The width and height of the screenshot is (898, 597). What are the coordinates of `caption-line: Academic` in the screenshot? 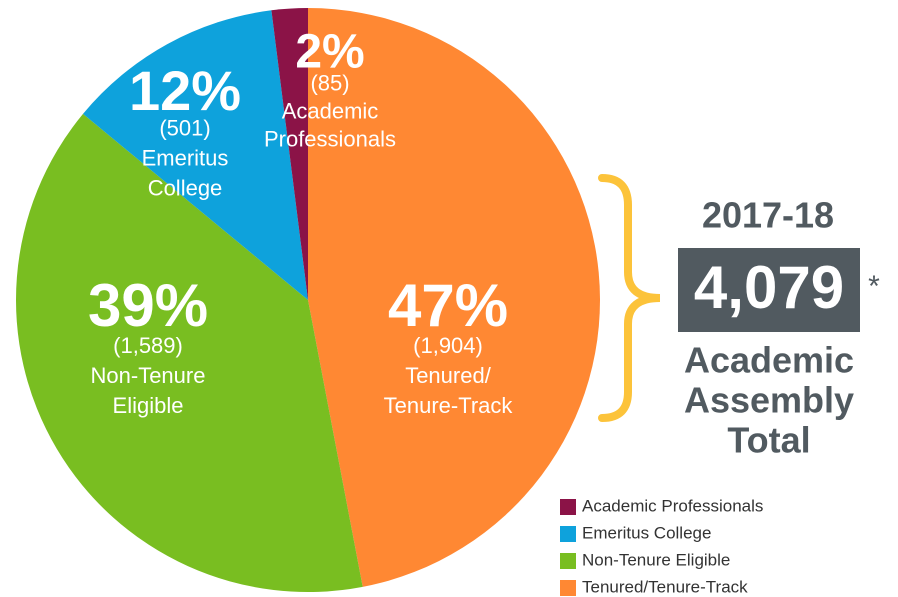 It's located at (769, 360).